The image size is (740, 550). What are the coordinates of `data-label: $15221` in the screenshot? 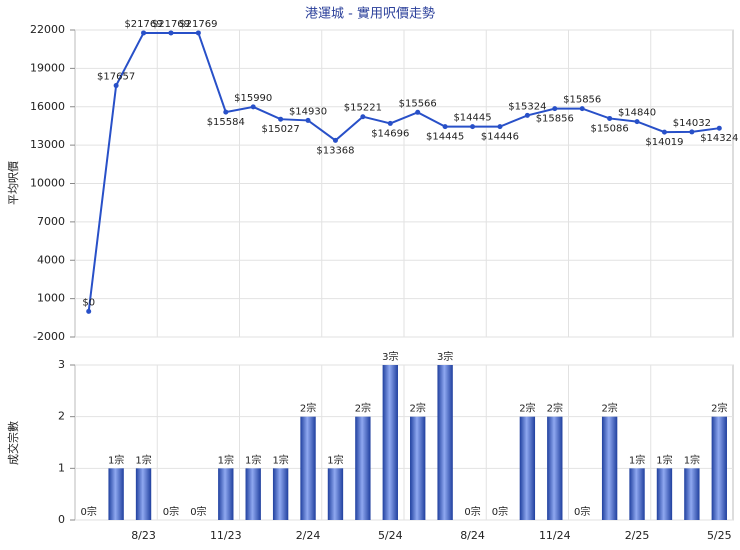 It's located at (363, 108).